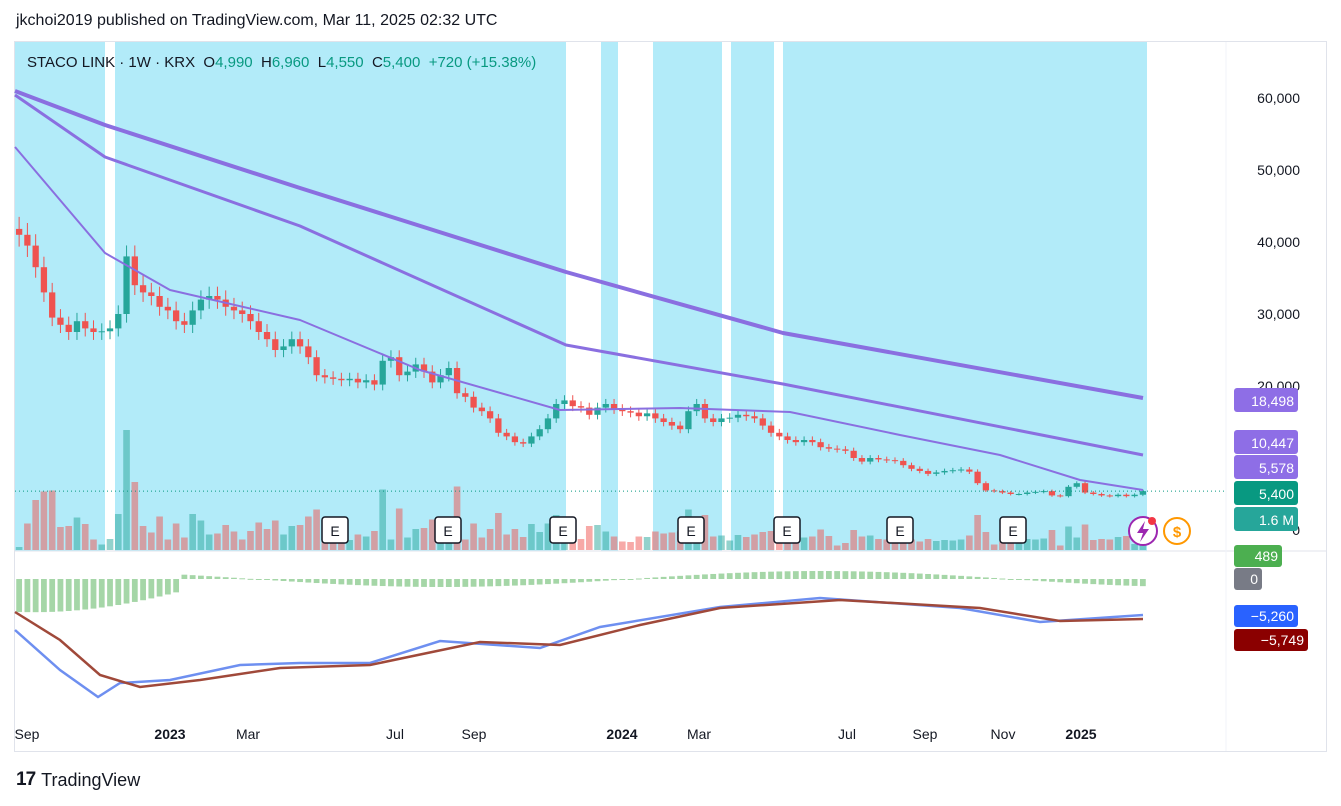 The image size is (1341, 806). I want to click on macd-histogram, so click(581, 592).